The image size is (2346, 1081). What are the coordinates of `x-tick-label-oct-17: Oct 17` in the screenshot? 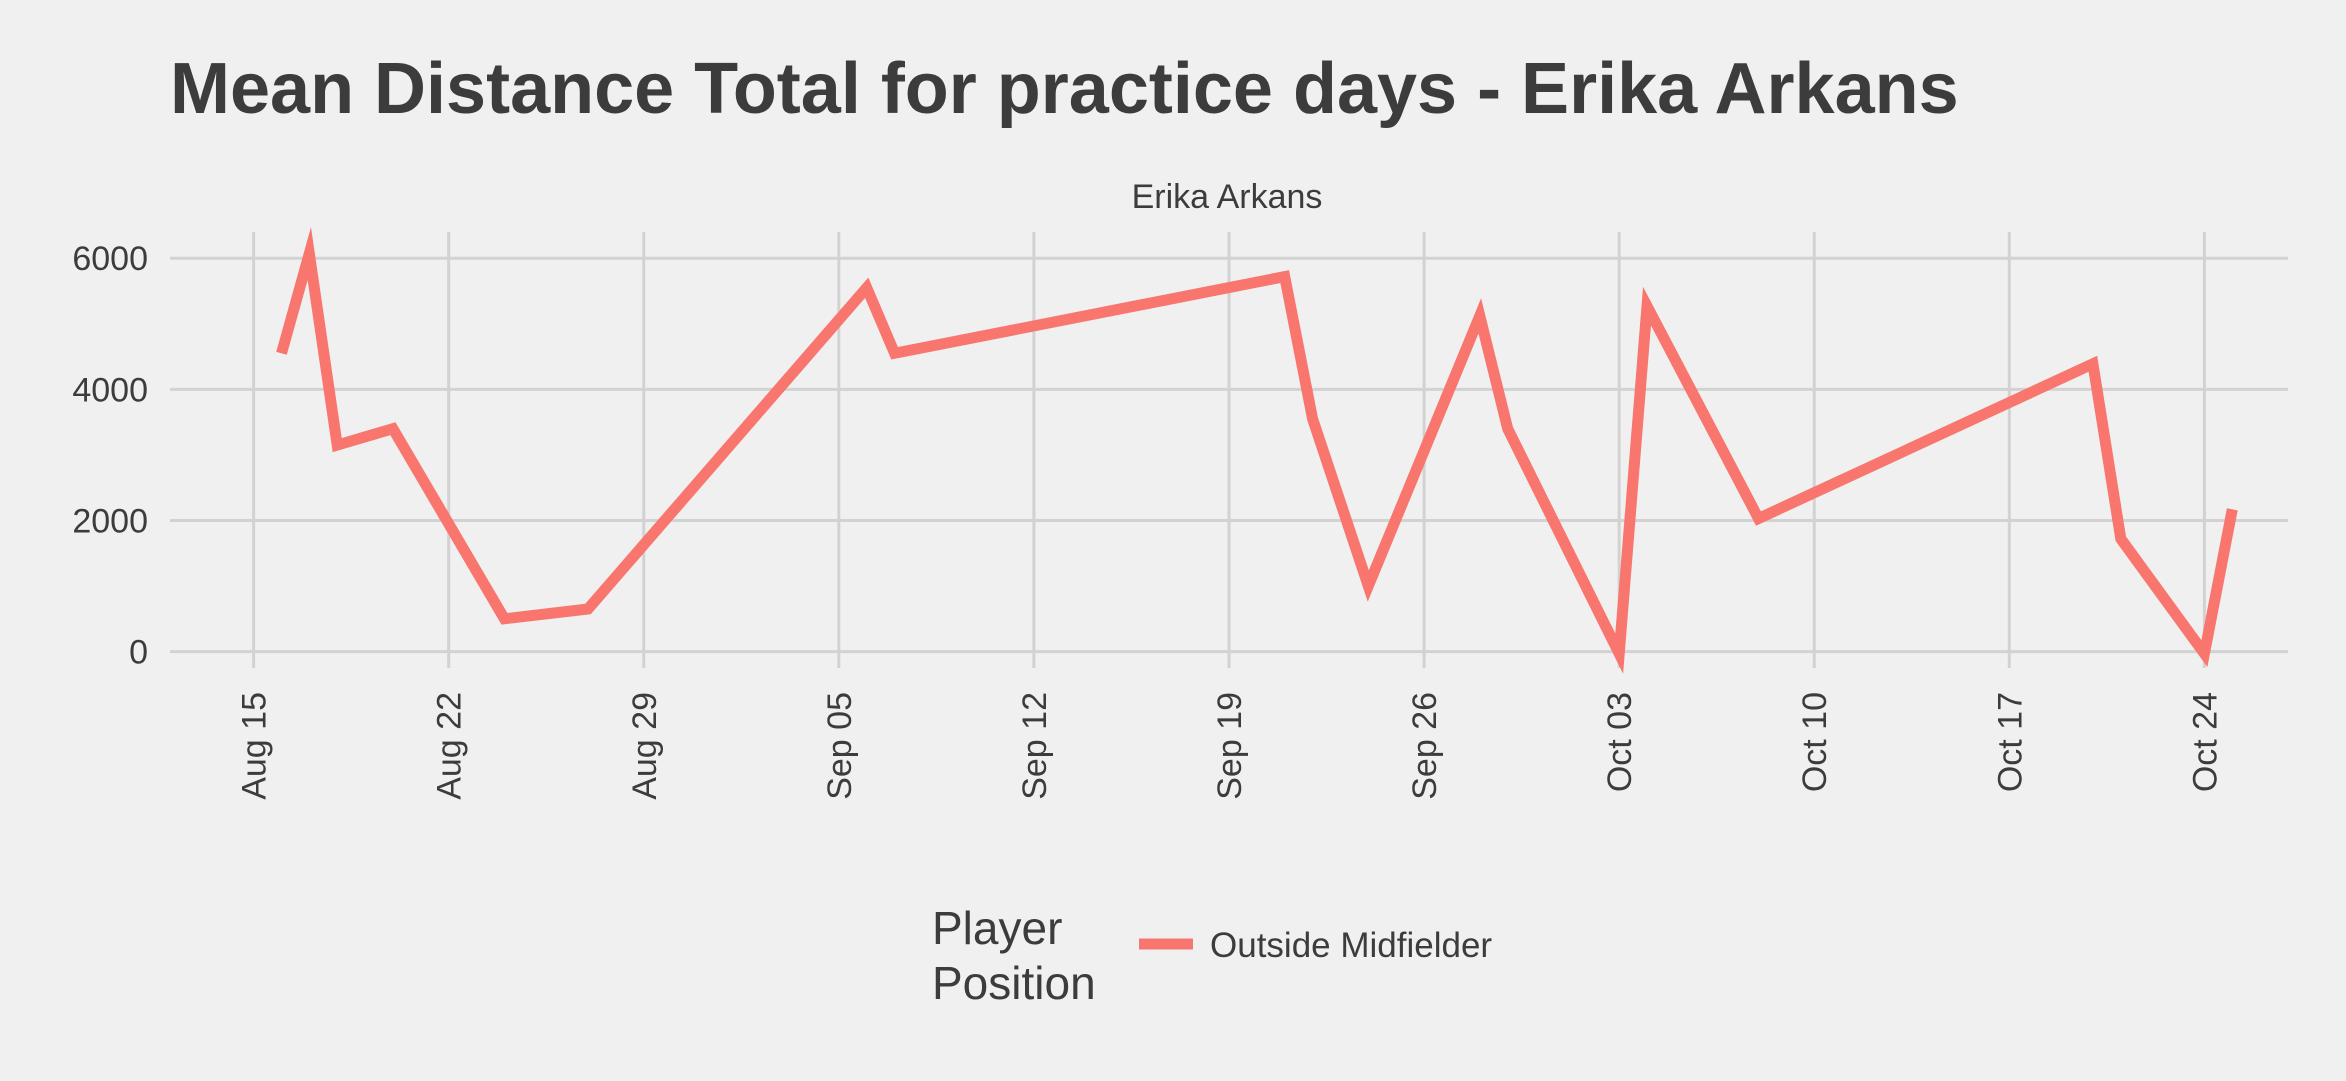 It's located at (2010, 742).